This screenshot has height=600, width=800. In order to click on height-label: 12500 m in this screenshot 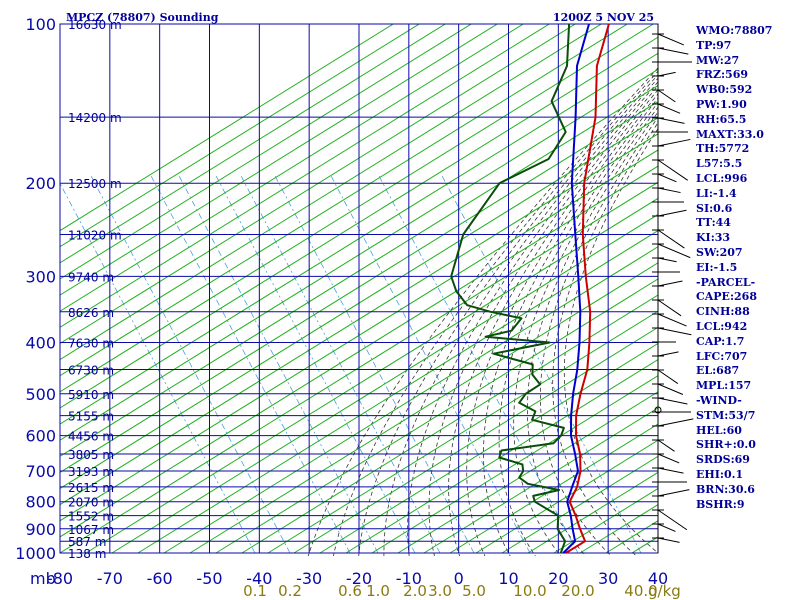, I will do `click(95, 184)`.